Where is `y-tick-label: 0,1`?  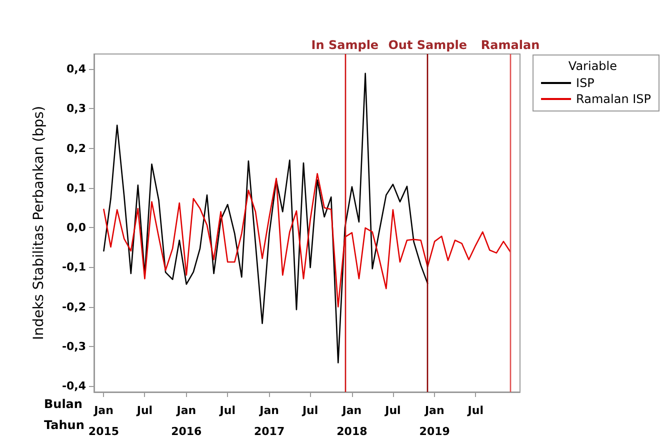 y-tick-label: 0,1 is located at coordinates (76, 187).